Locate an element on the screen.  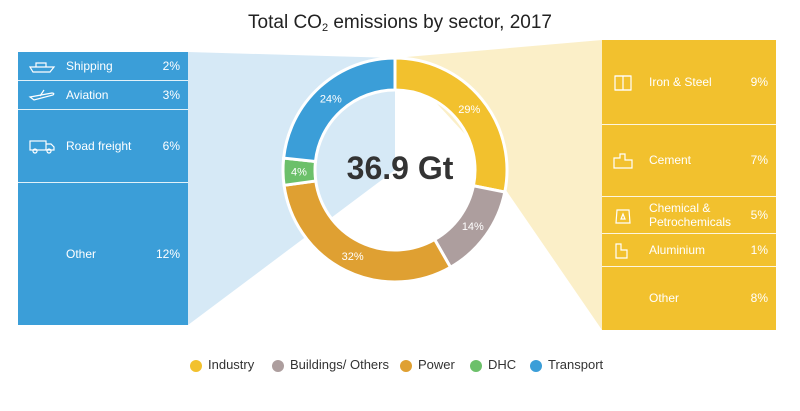
center-total-label: 36.9 Gt is located at coordinates (400, 168).